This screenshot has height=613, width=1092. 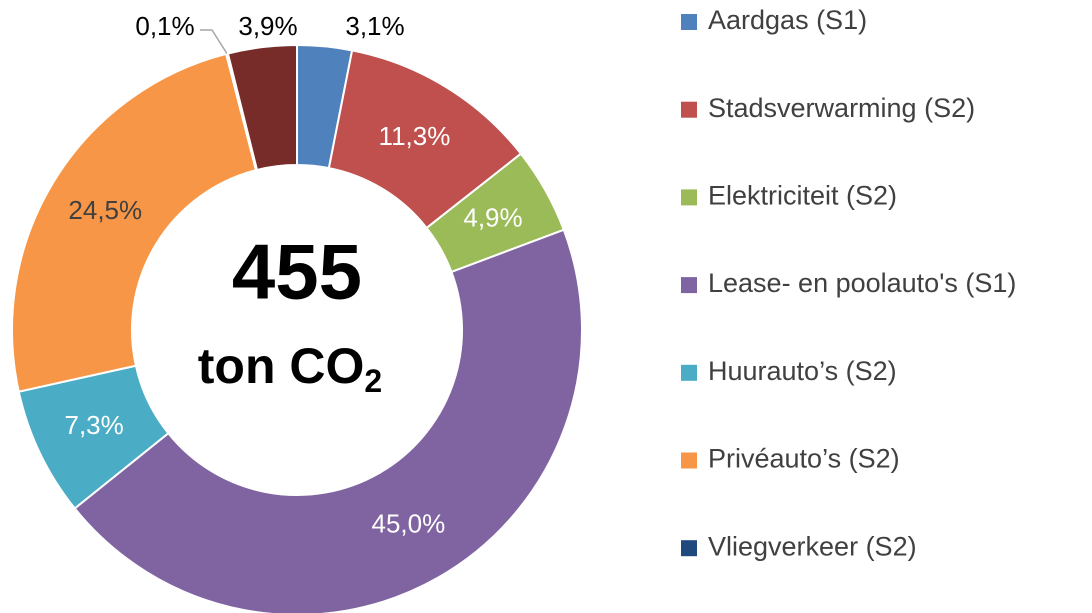 I want to click on percent-label: 0,1%, so click(x=164, y=26).